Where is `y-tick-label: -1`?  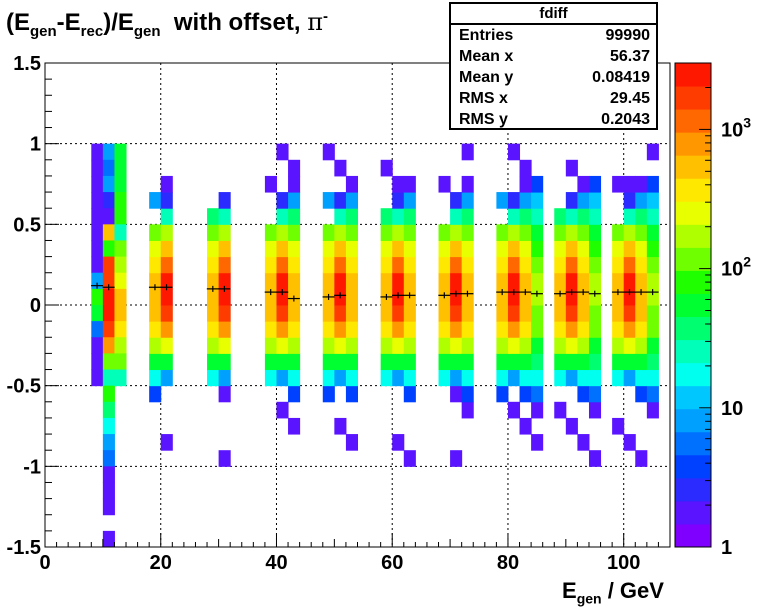
y-tick-label: -1 is located at coordinates (32, 467).